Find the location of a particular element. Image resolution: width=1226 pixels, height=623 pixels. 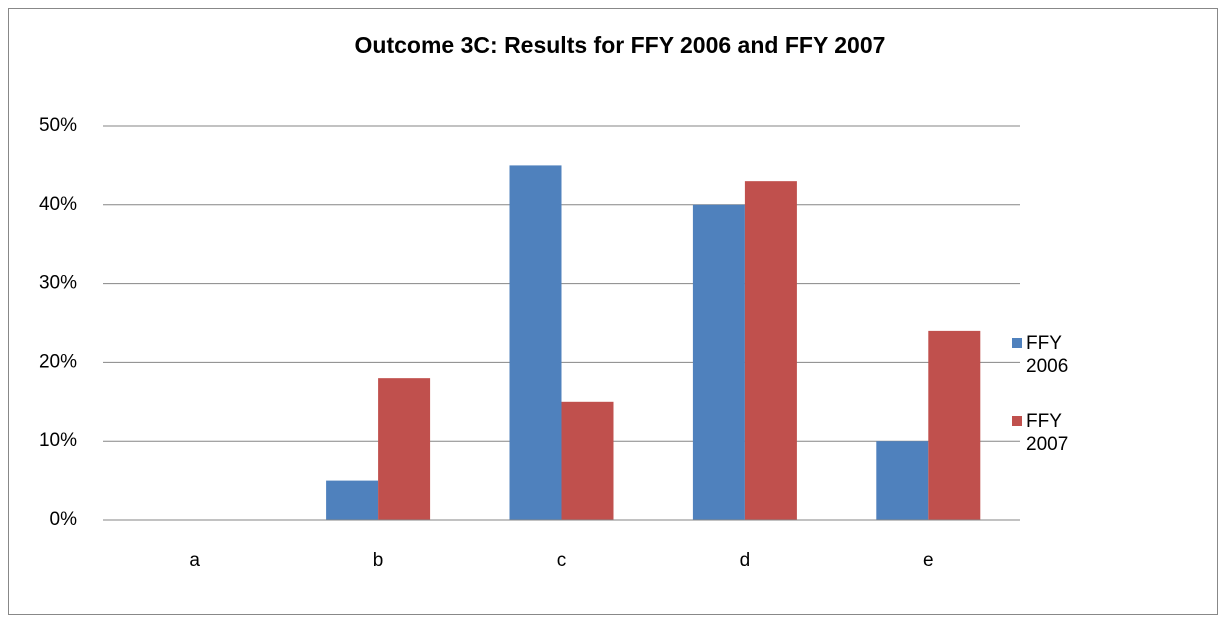

x-tick-label: a is located at coordinates (194, 560).